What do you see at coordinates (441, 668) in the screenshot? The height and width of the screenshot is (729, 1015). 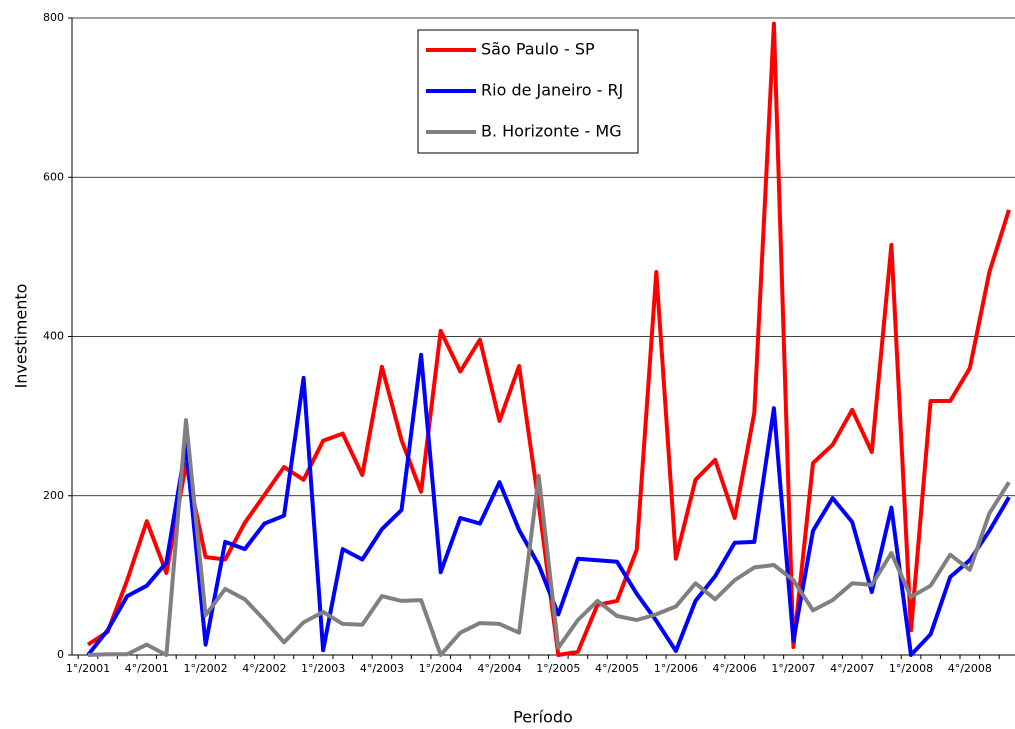 I see `x-tick-label: 1°/2004` at bounding box center [441, 668].